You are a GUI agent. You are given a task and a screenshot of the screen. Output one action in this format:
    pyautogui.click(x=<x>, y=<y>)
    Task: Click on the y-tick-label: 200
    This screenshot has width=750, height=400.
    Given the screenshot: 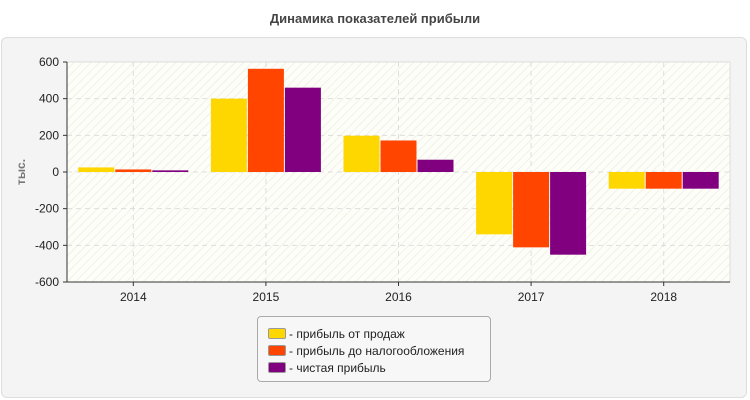 What is the action you would take?
    pyautogui.click(x=49, y=135)
    